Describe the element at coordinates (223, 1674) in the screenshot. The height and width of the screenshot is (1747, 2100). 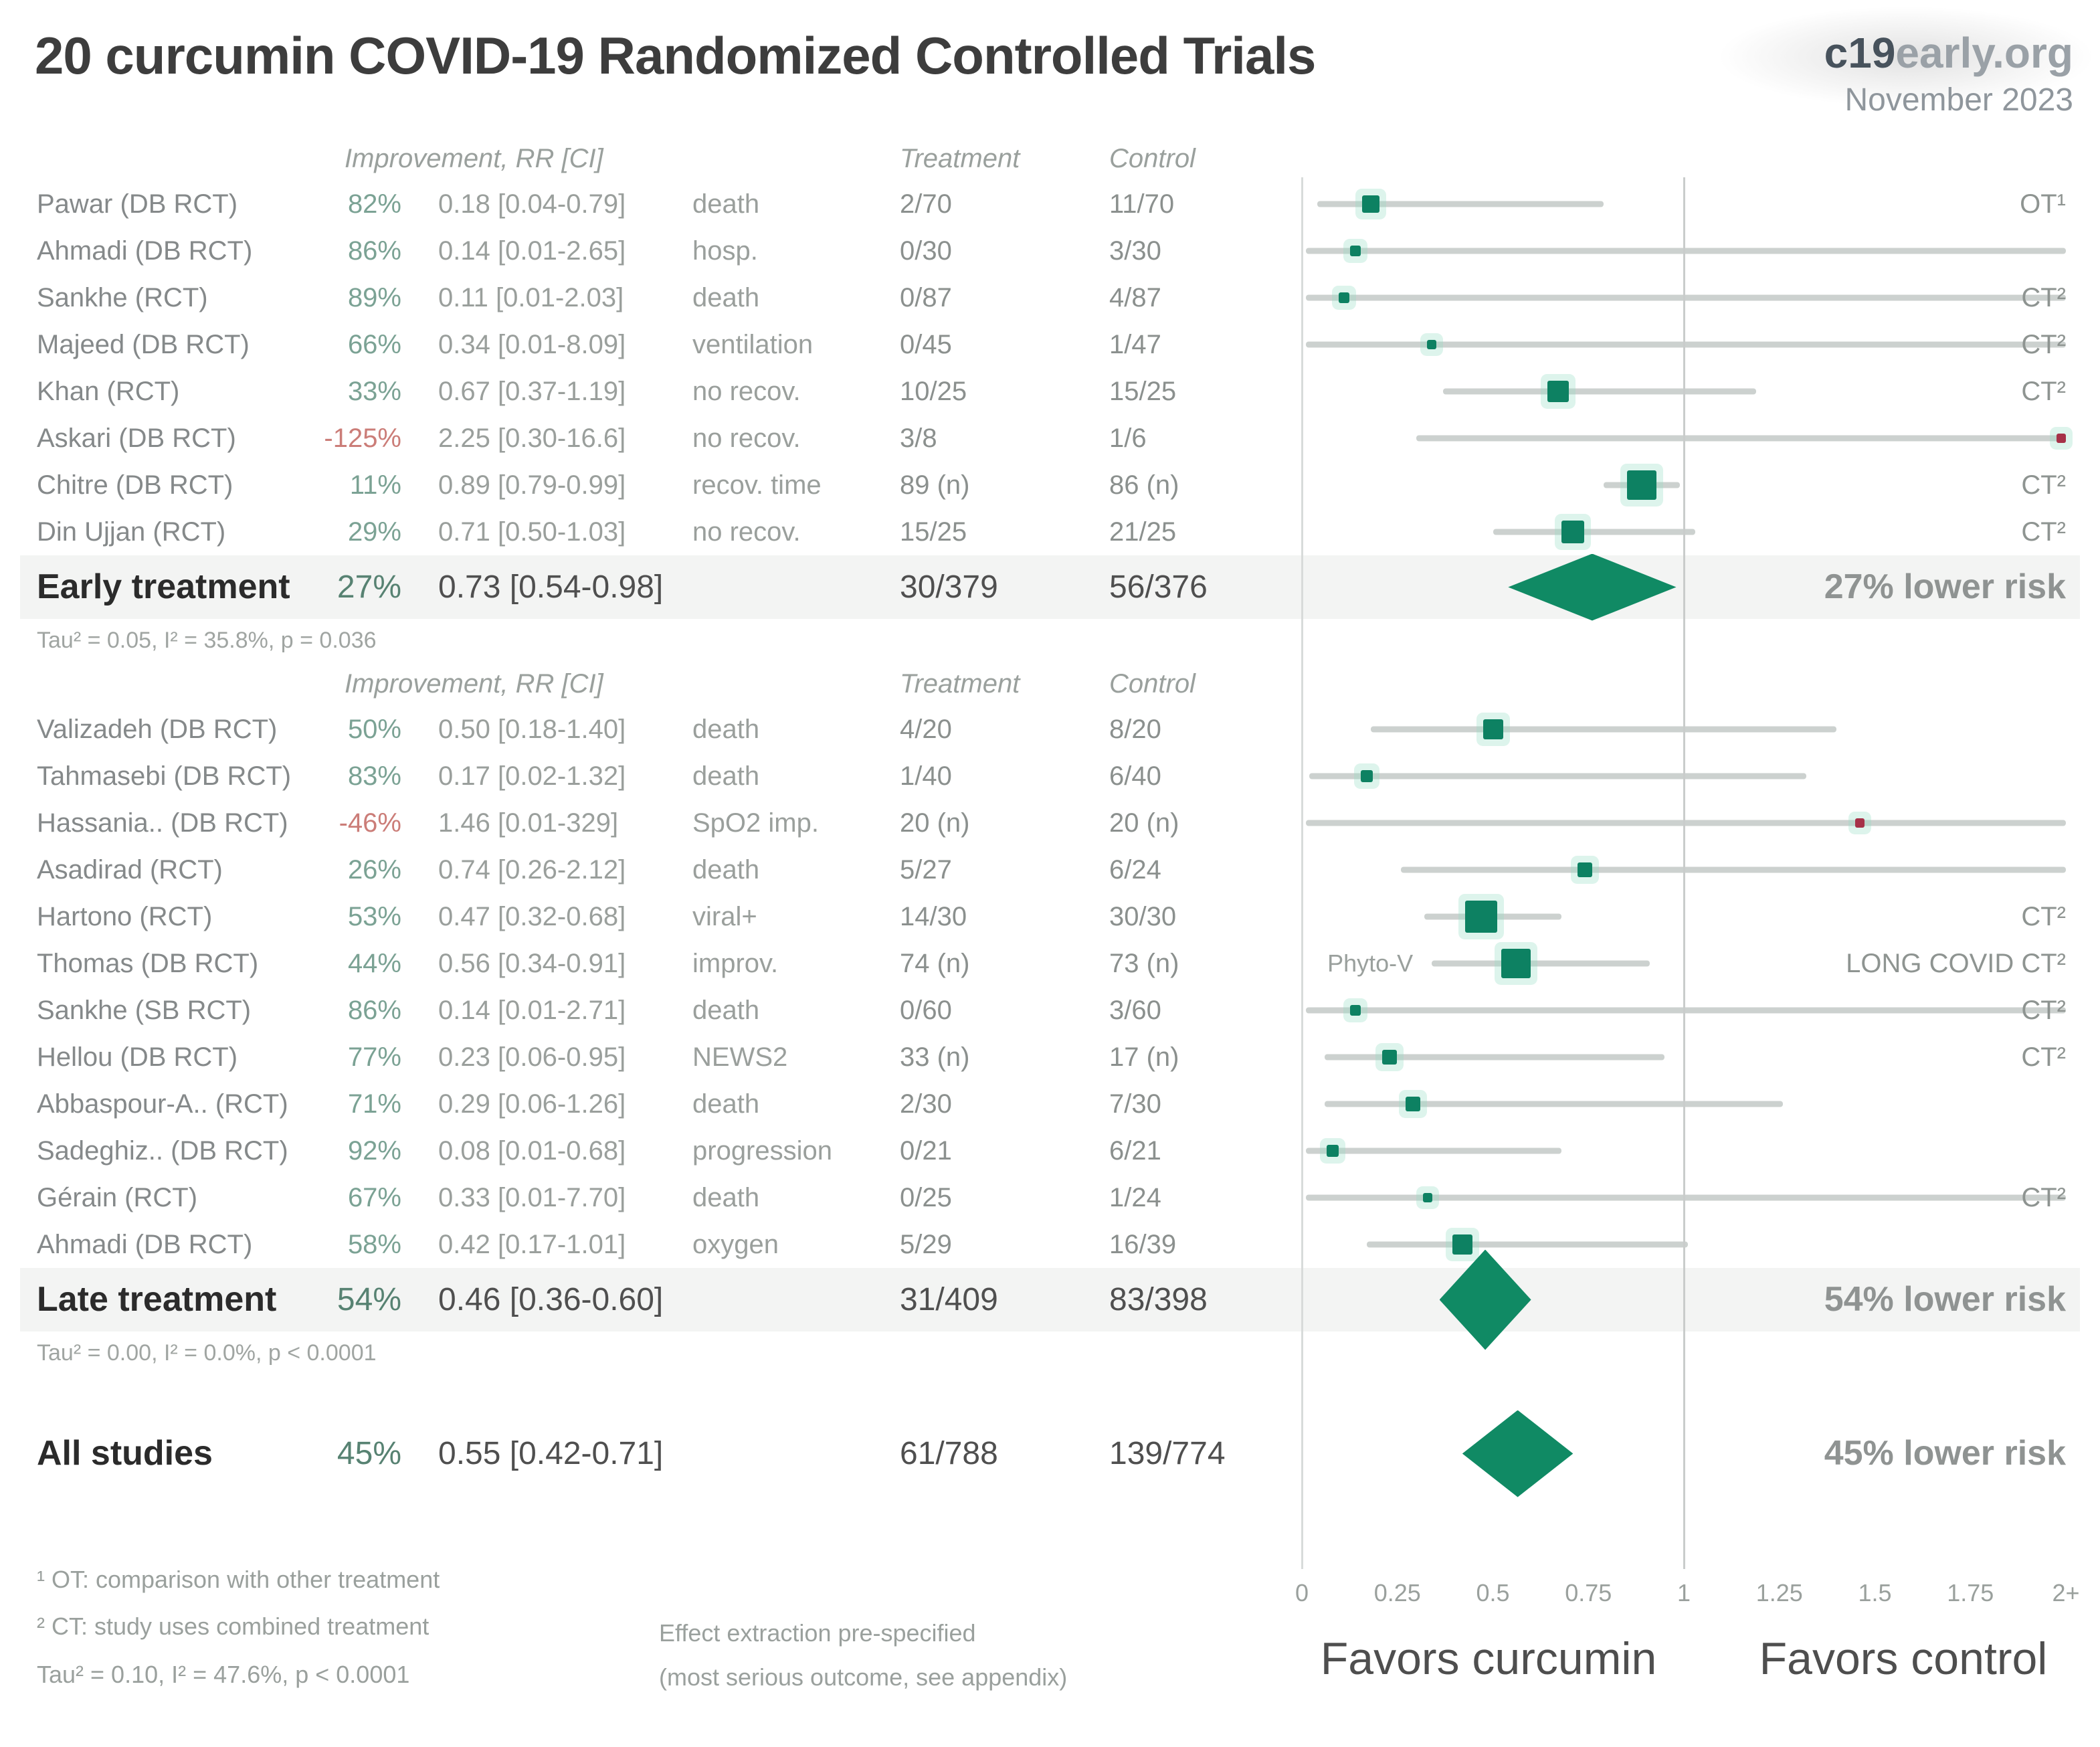
I see `footnote-tau-all: Tau² = 0.10, I² = 47.6%, p < 0.0001` at that location.